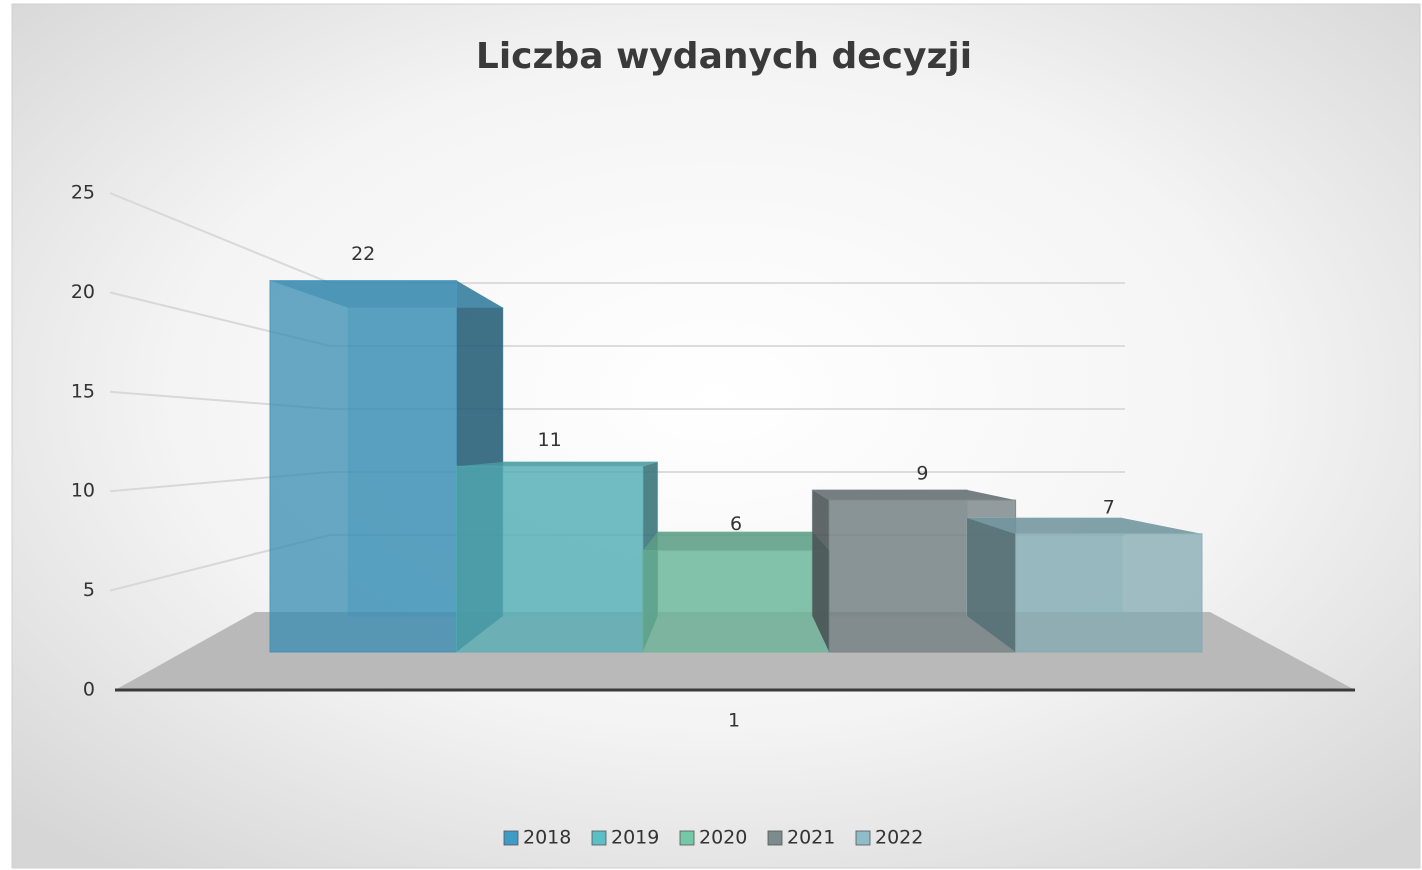  What do you see at coordinates (1109, 507) in the screenshot?
I see `data-label: 7` at bounding box center [1109, 507].